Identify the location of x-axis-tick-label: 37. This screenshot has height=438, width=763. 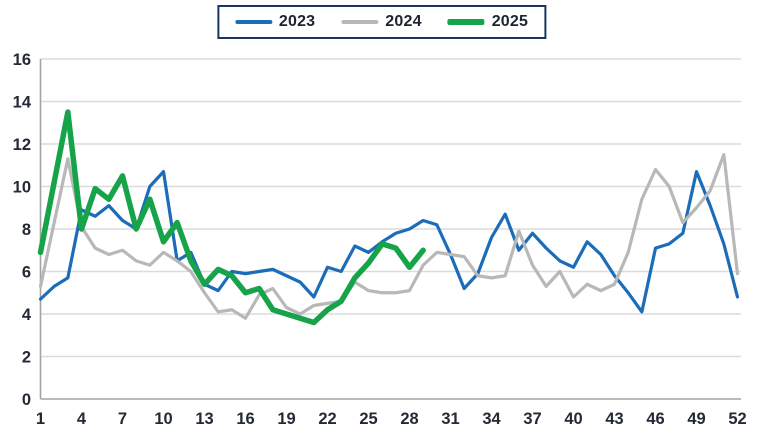
(532, 419).